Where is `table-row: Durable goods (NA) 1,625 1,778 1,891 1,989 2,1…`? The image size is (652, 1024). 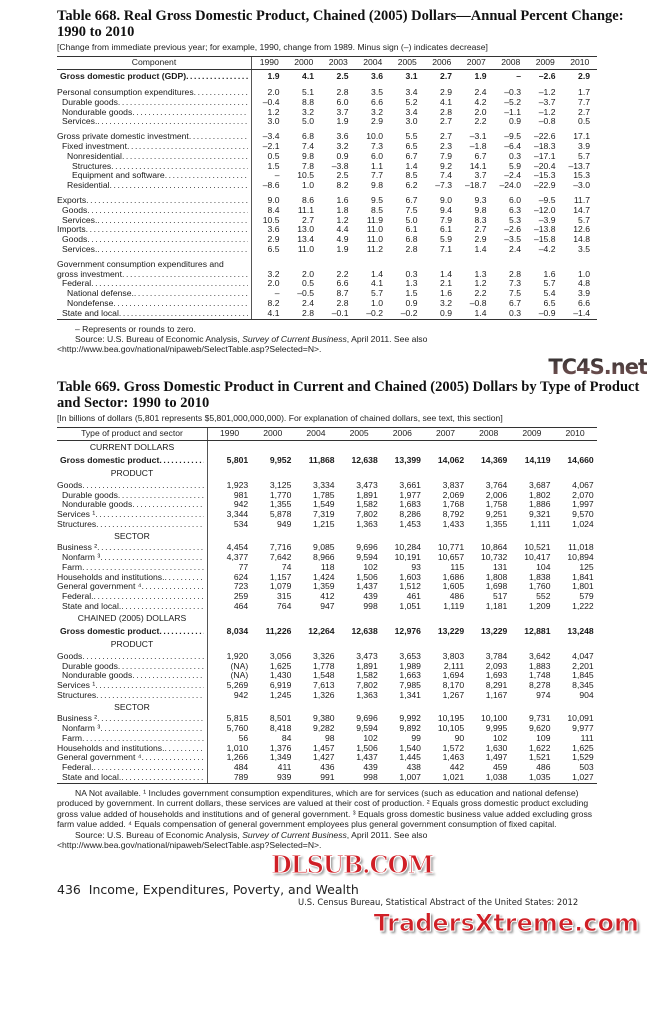 table-row: Durable goods (NA) 1,625 1,778 1,891 1,989 2,1… is located at coordinates (327, 666).